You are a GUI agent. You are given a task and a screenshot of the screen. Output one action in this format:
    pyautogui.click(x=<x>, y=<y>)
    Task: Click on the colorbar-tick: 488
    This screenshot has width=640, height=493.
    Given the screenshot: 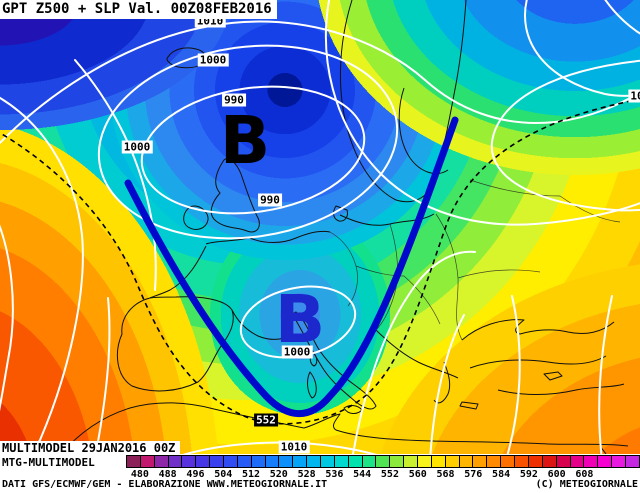 What is the action you would take?
    pyautogui.click(x=167, y=474)
    